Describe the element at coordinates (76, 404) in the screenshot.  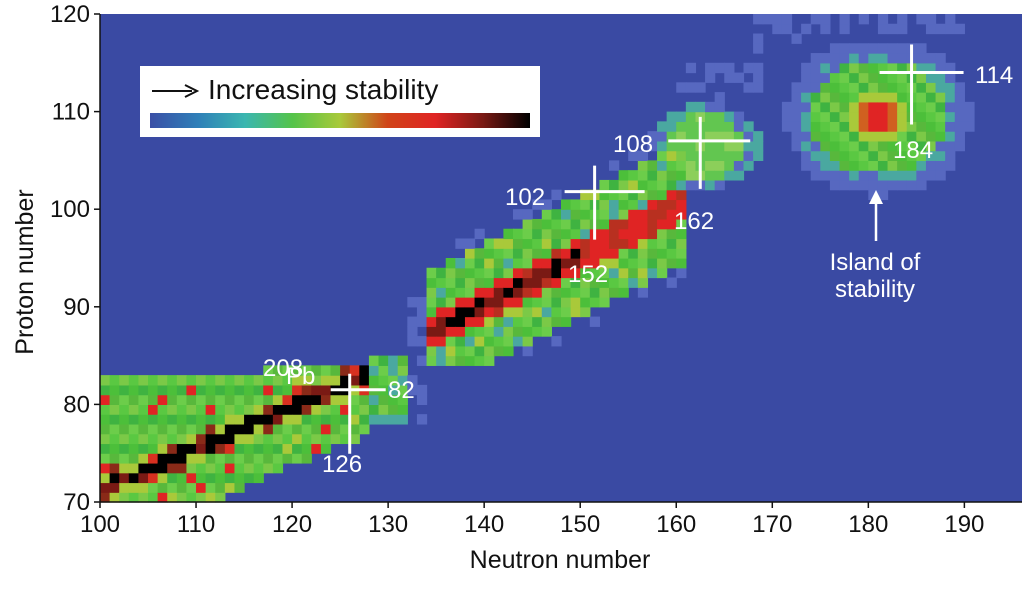
I see `y-tick-label: 80` at that location.